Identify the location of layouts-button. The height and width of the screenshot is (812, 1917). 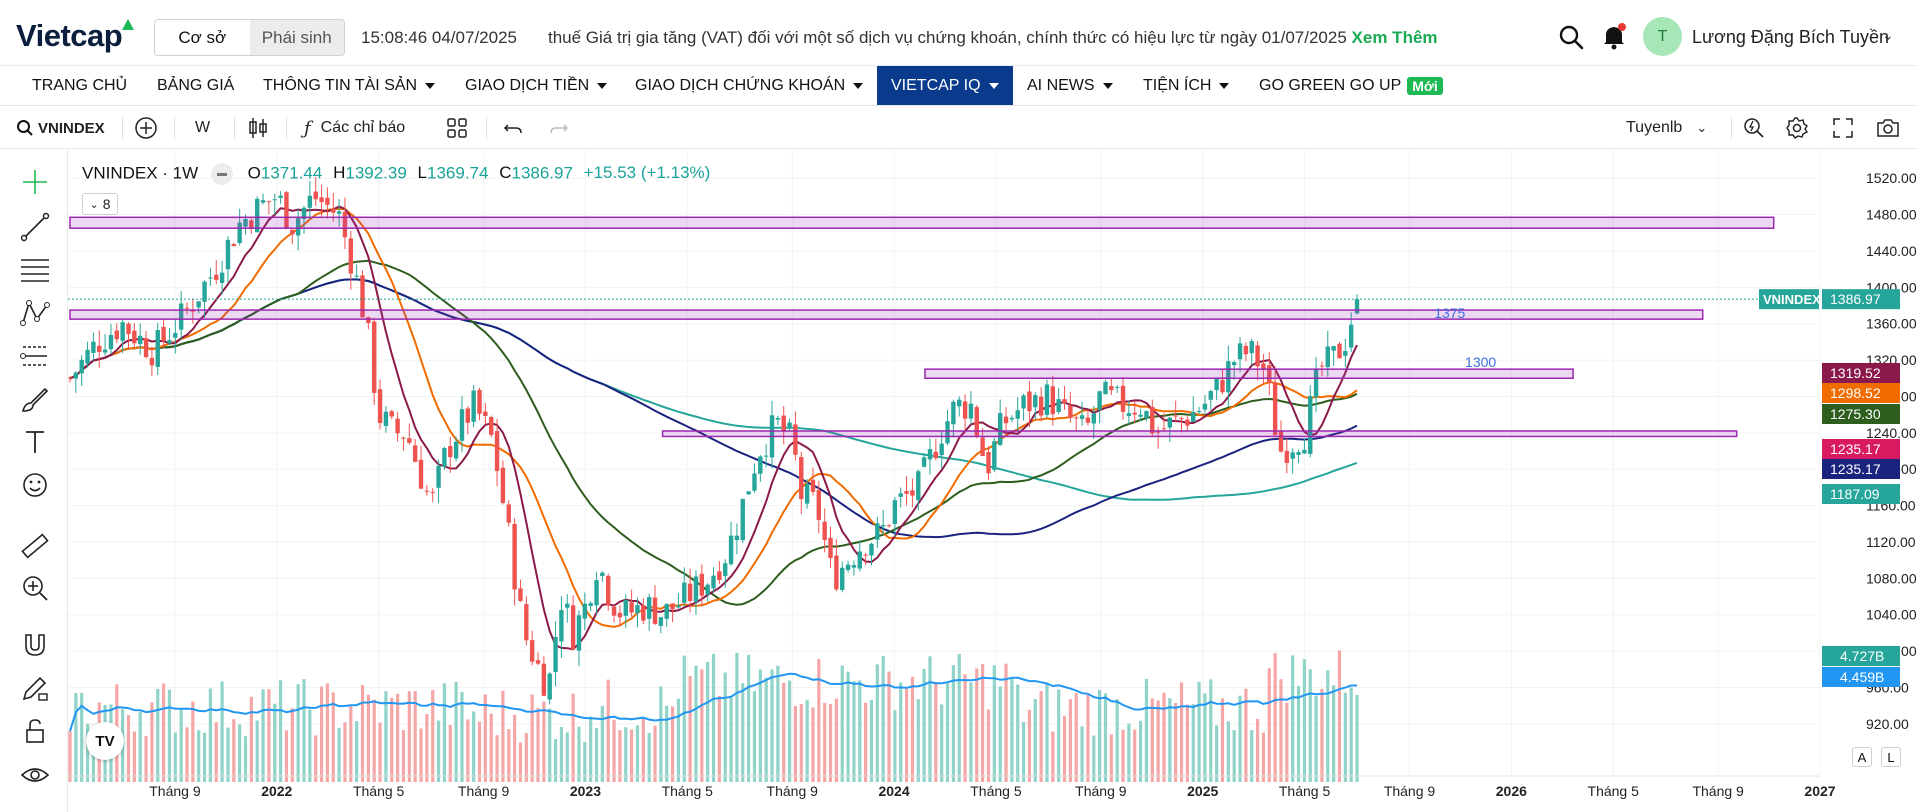
(457, 128).